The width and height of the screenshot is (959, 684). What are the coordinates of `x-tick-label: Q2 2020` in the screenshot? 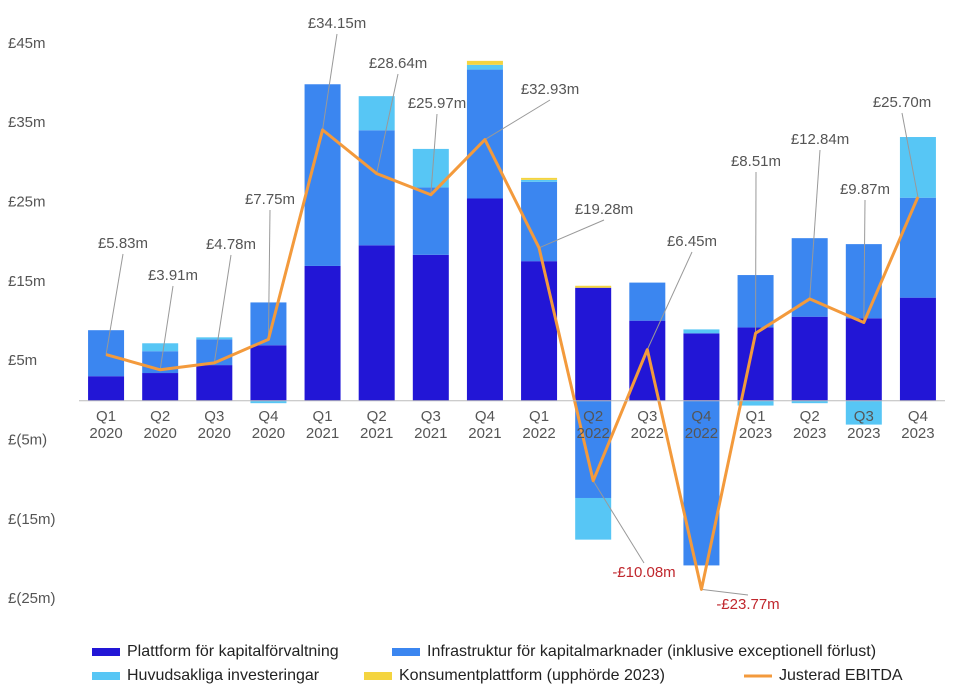 It's located at (160, 424).